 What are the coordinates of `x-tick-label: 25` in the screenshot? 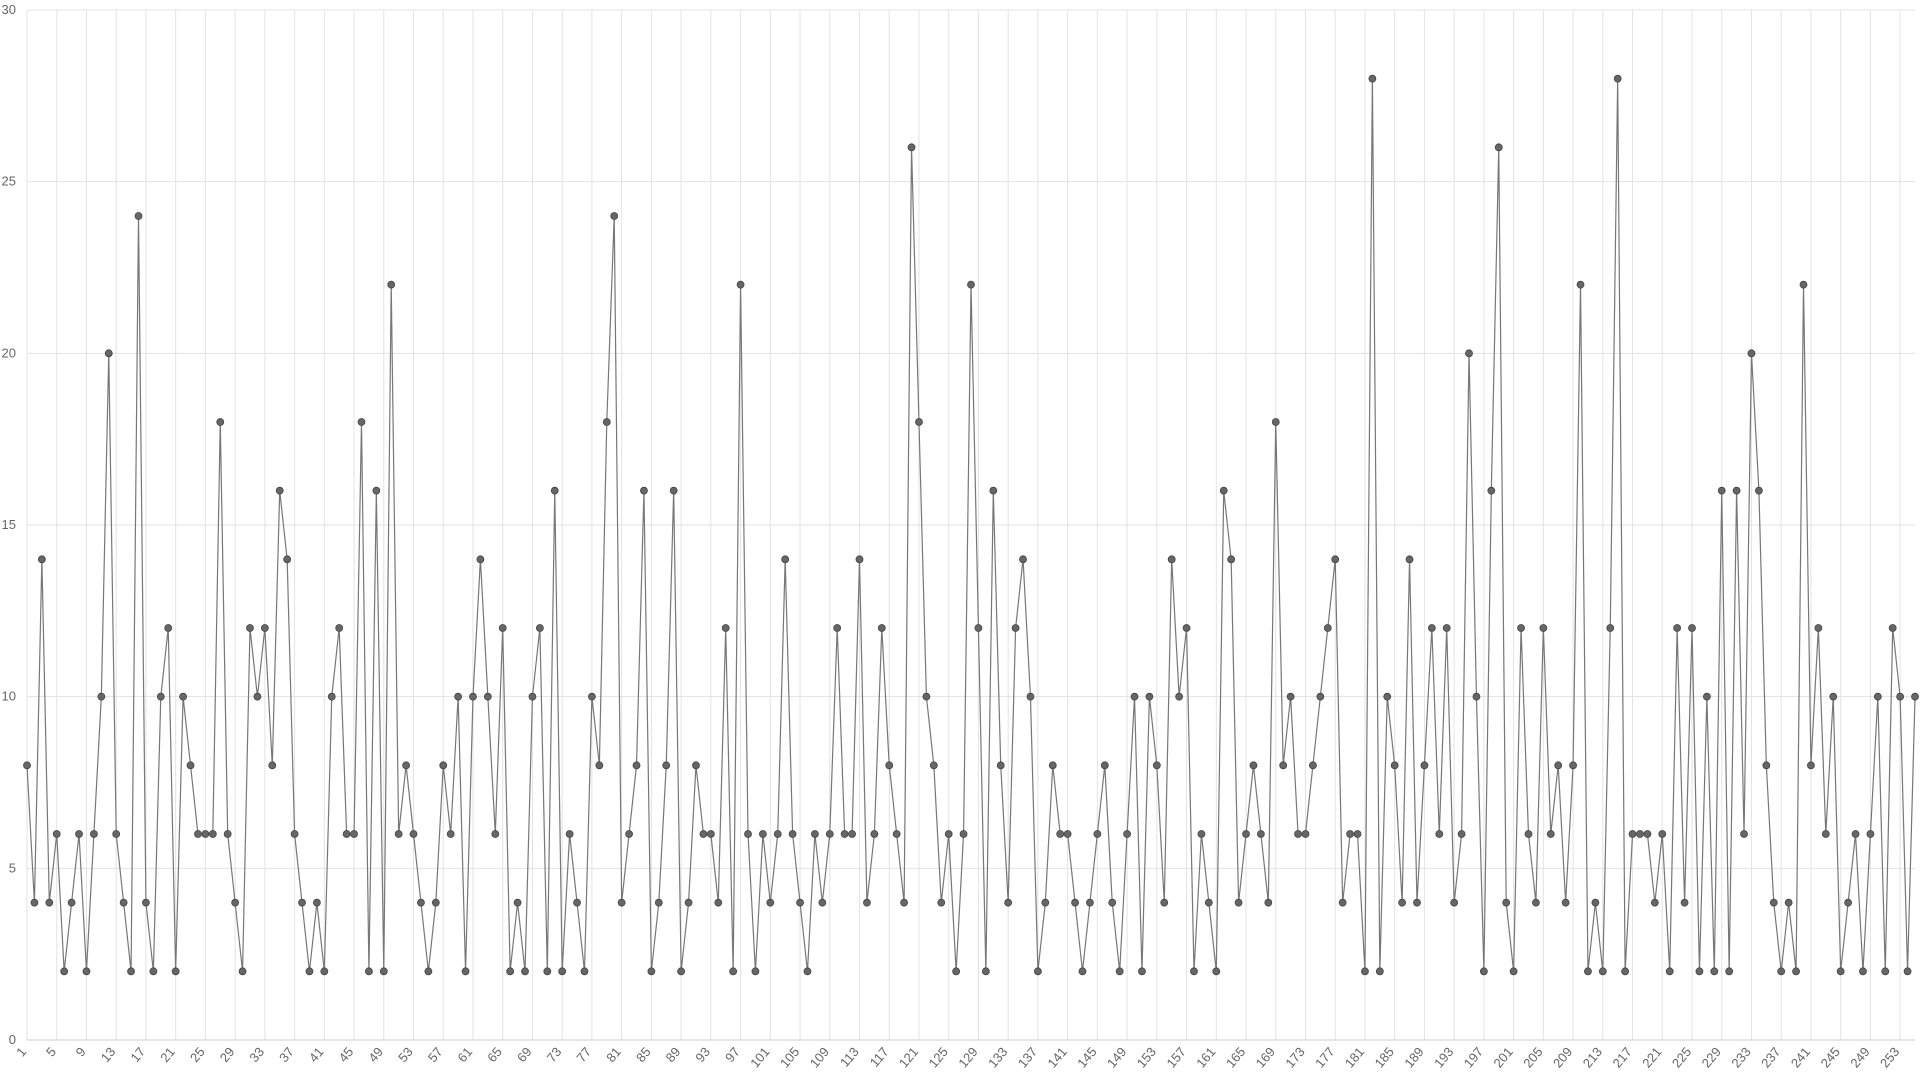 It's located at (197, 1054).